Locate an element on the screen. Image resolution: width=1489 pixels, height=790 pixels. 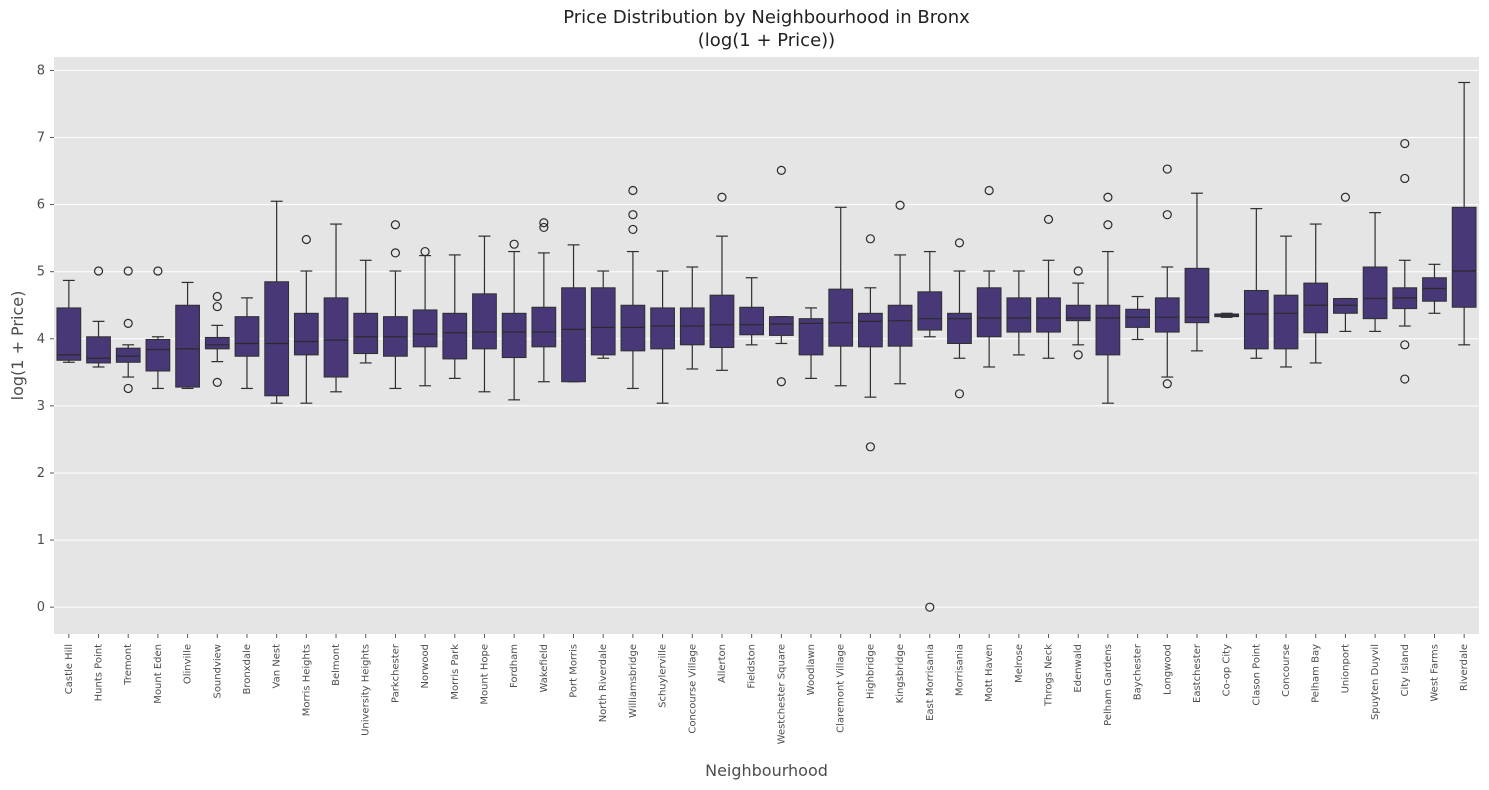
x-tick-label: Kingsbridge is located at coordinates (900, 673).